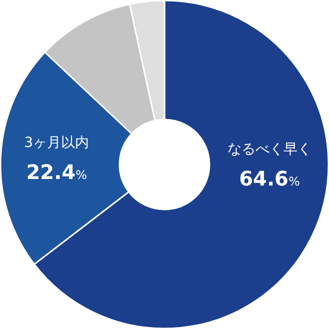 This screenshot has width=329, height=329. I want to click on slice-label: 3ヶ月以内, so click(57, 143).